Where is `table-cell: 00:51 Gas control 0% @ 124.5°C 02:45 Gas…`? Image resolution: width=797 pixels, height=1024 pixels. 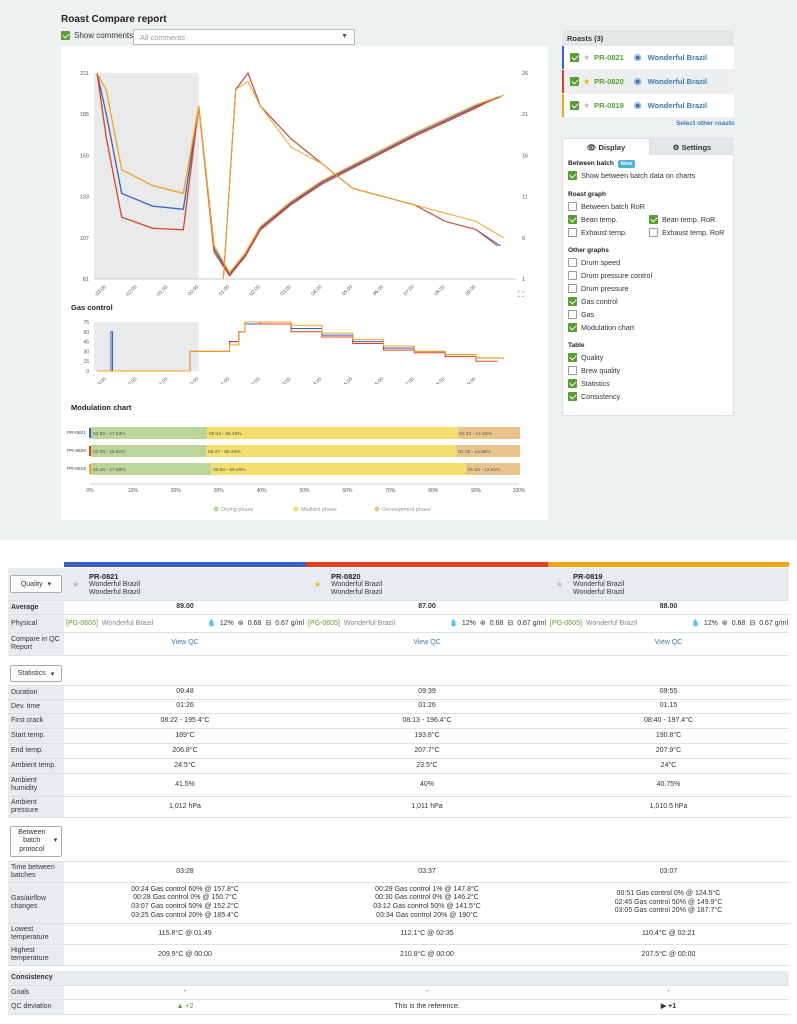
table-cell: 00:51 Gas control 0% @ 124.5°C 02:45 Gas… is located at coordinates (668, 902).